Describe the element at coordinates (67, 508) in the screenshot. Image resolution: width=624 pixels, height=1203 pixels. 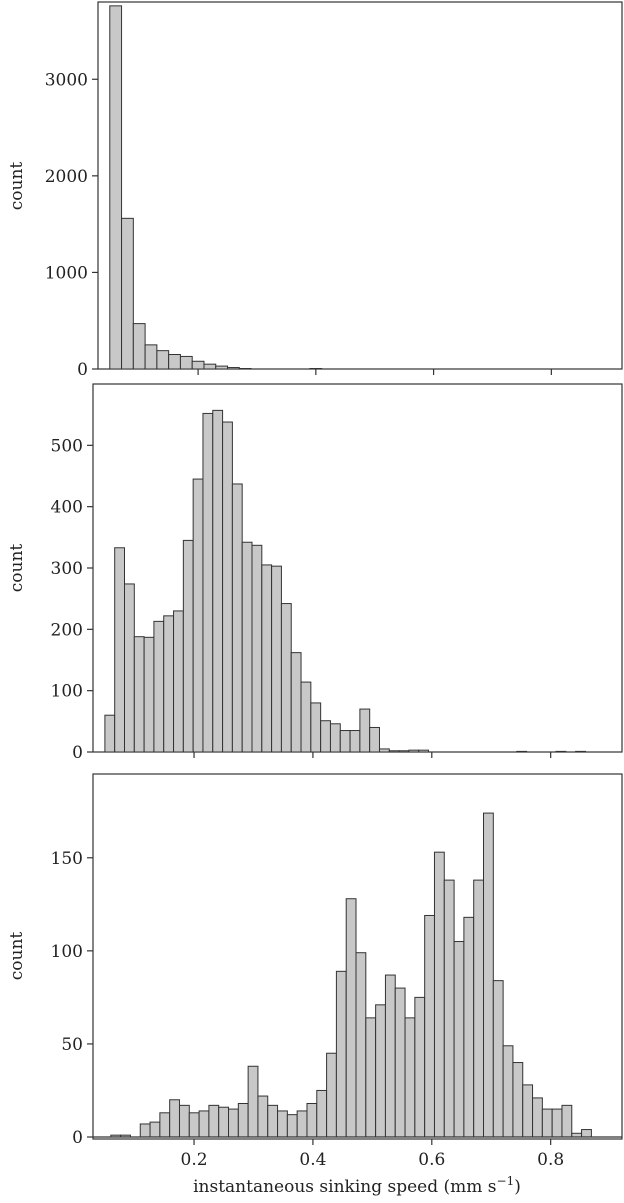
I see `y-tick-label: 400` at that location.